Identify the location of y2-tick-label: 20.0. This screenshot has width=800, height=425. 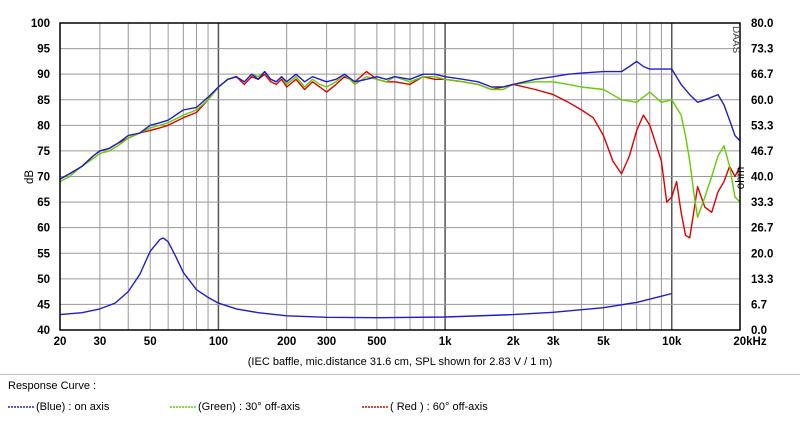
(762, 254).